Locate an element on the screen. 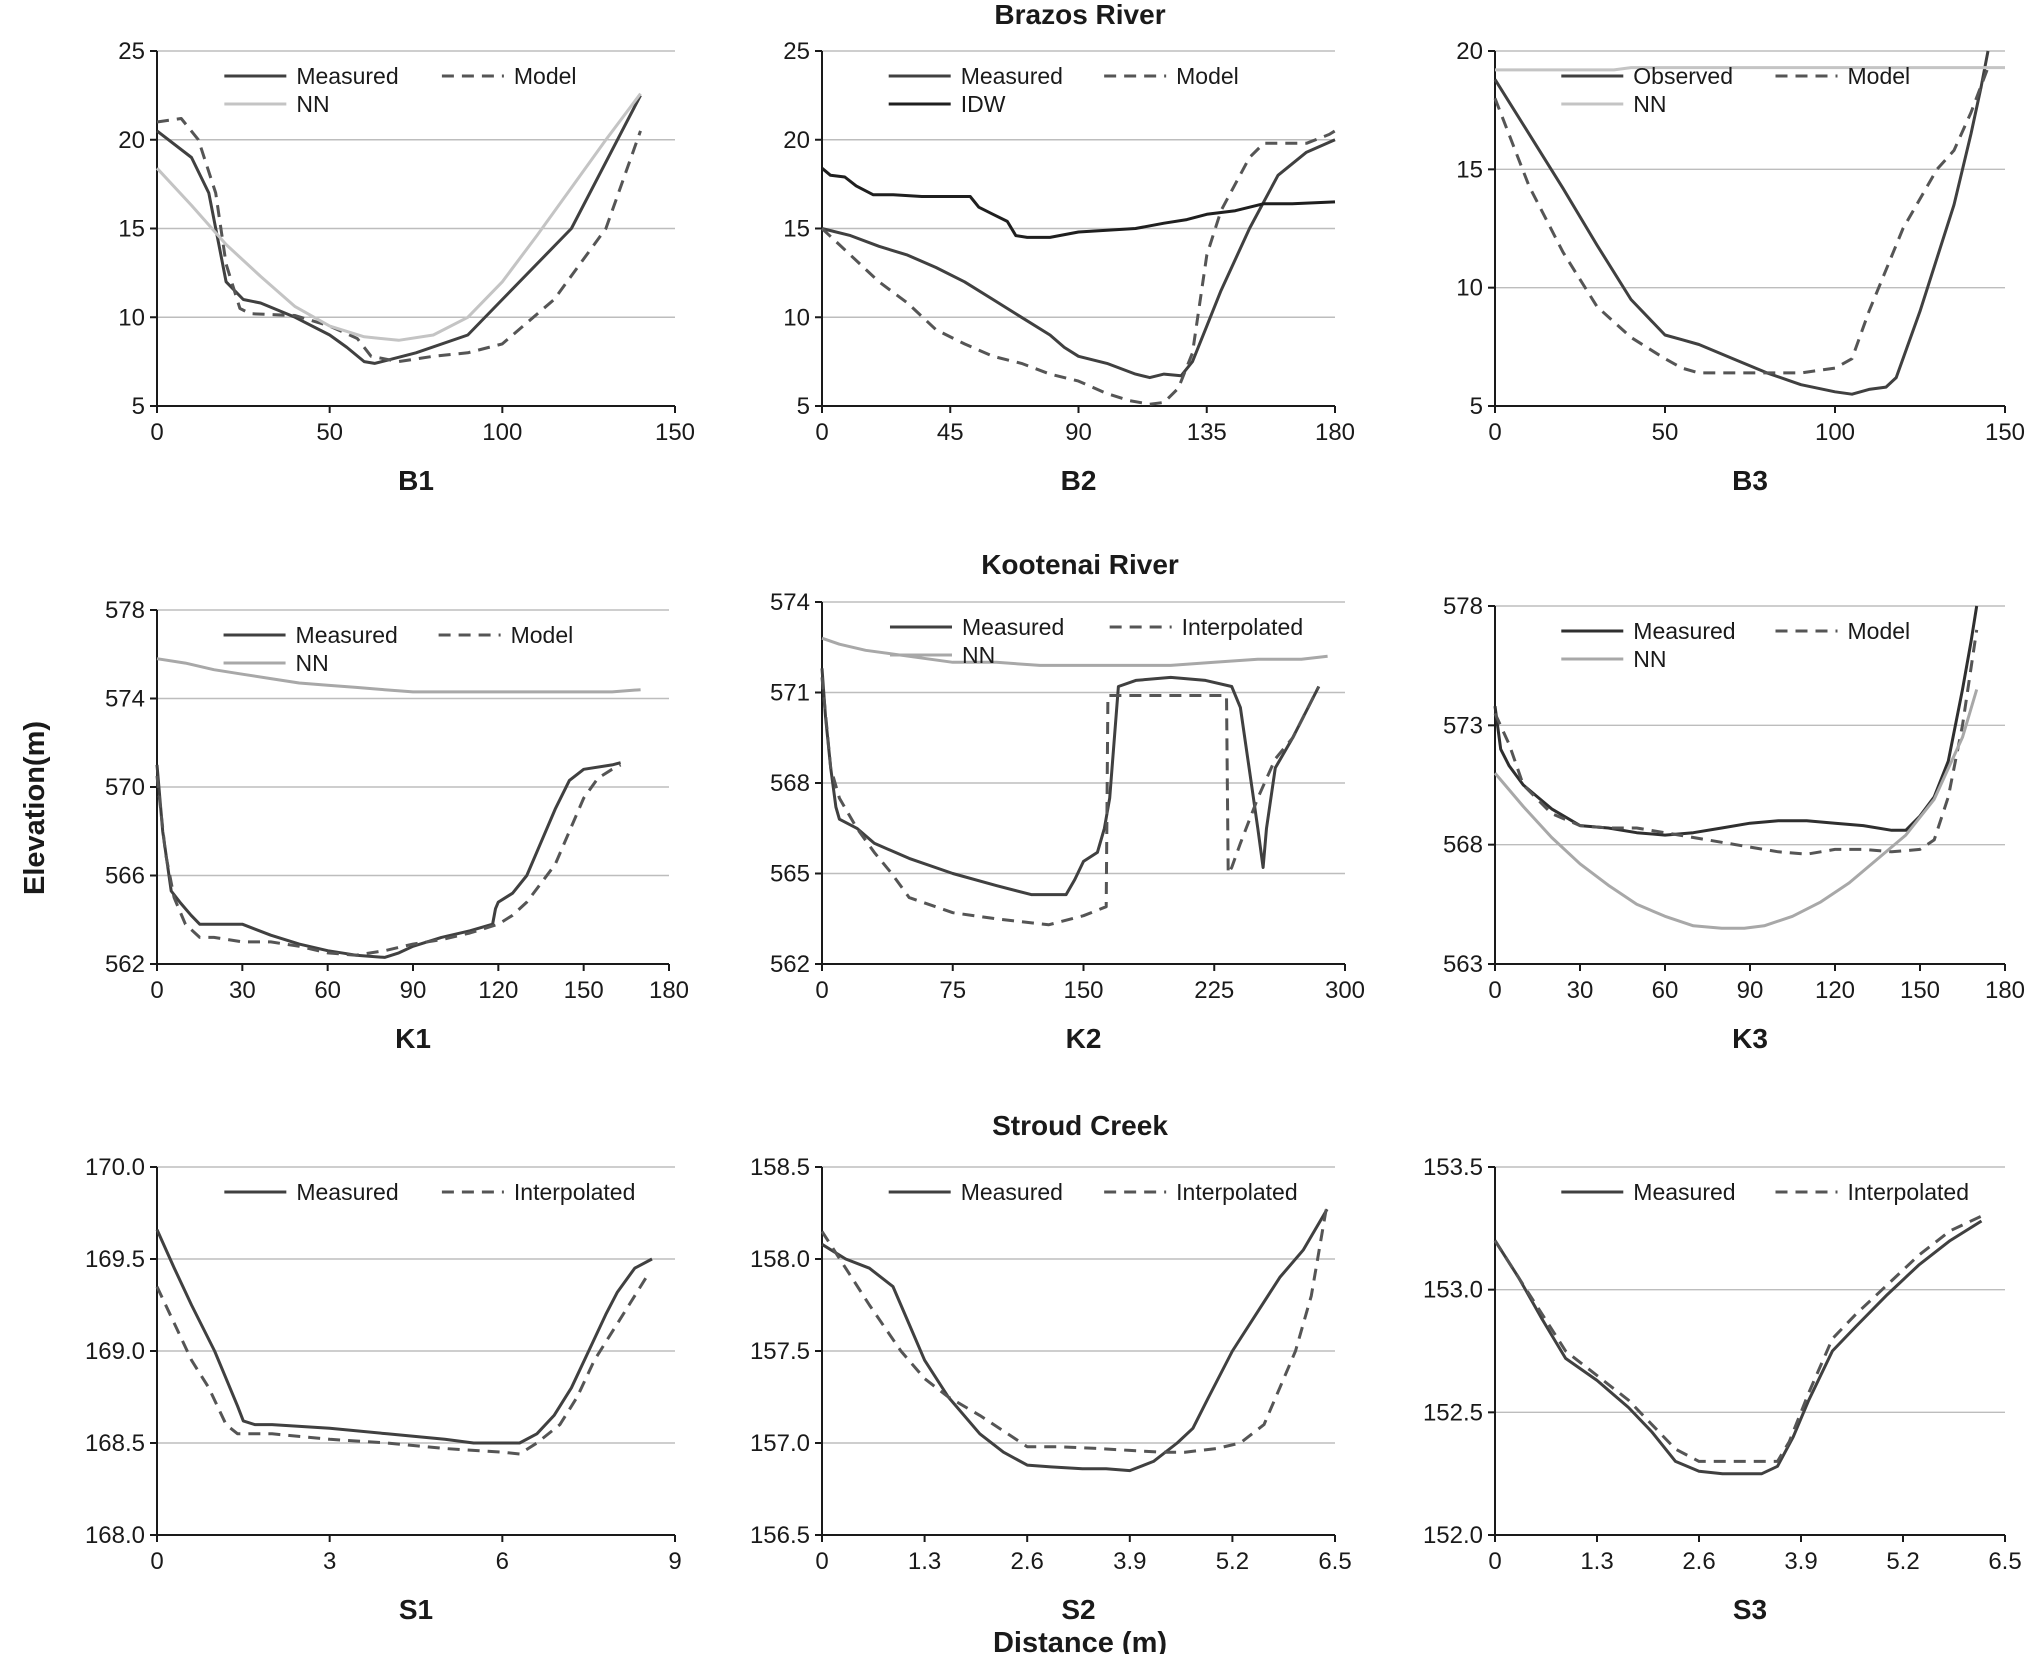 The image size is (2041, 1654). panel-label: K2 is located at coordinates (1084, 1038).